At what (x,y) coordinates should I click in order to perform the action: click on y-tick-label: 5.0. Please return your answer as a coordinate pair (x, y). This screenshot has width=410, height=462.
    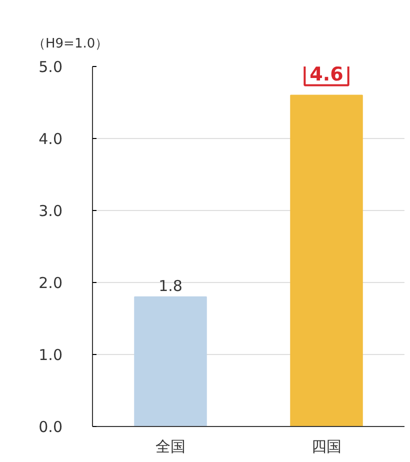
    Looking at the image, I should click on (50, 67).